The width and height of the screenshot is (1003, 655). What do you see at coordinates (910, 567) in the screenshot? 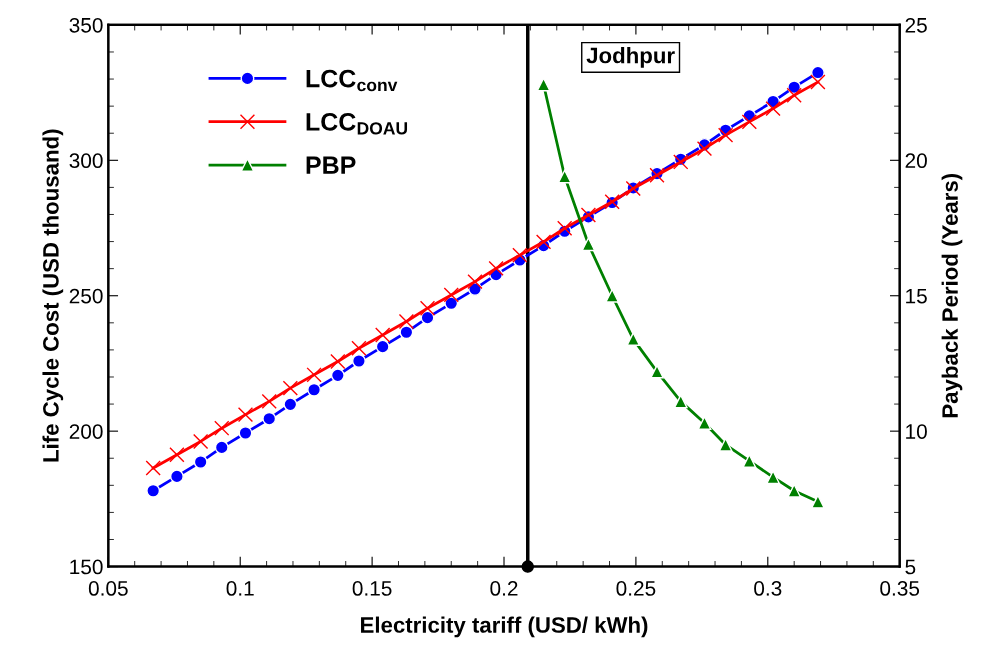
I see `y2-tick-label: 5` at bounding box center [910, 567].